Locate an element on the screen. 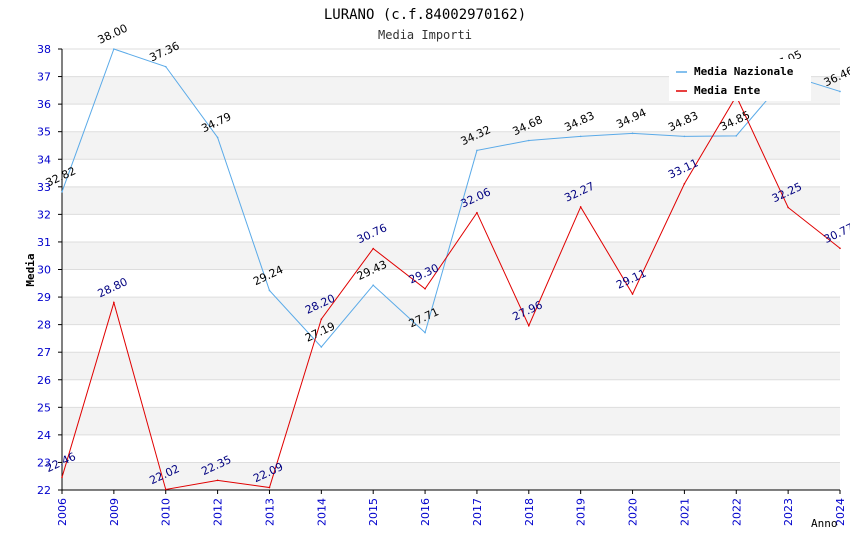 This screenshot has height=550, width=850. y-tick-label: 25 is located at coordinates (44, 407).